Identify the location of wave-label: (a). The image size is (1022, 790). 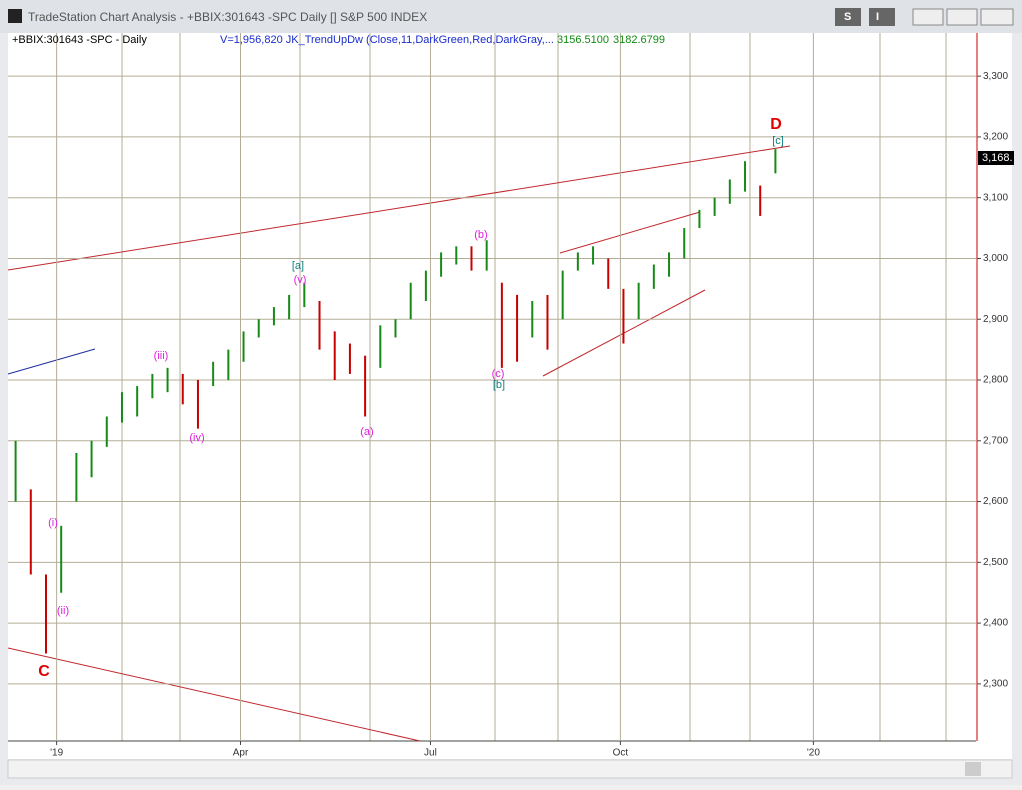
(366, 432).